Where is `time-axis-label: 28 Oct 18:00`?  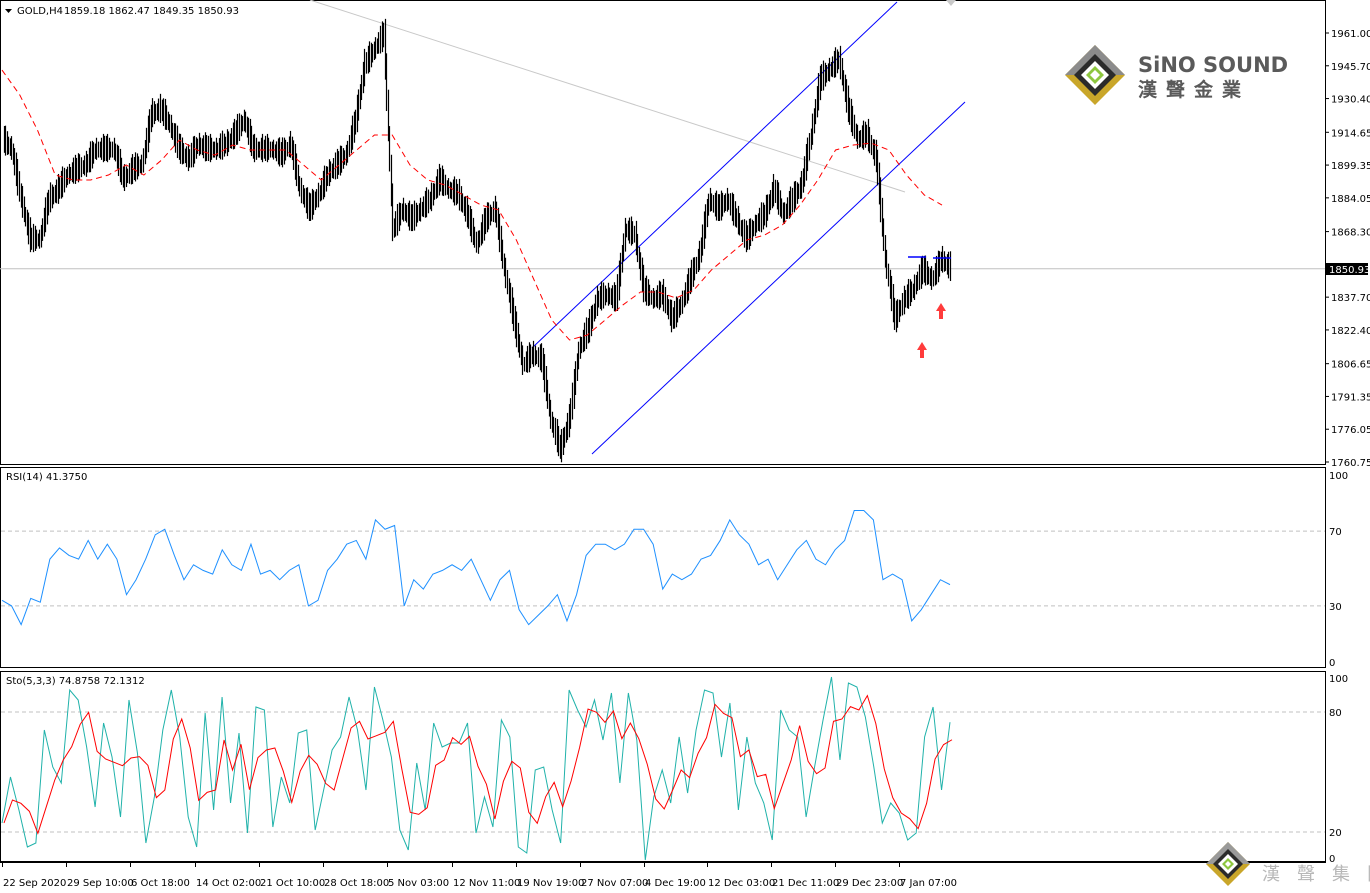
time-axis-label: 28 Oct 18:00 is located at coordinates (356, 883).